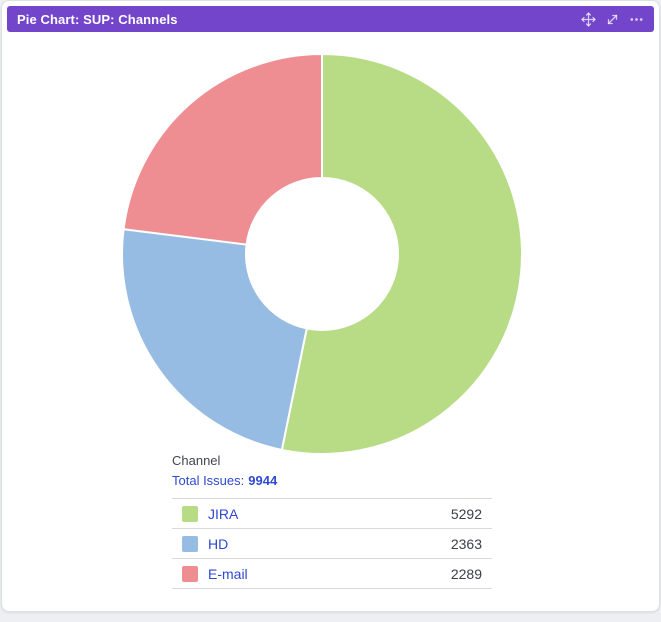 Image resolution: width=661 pixels, height=622 pixels. What do you see at coordinates (97, 19) in the screenshot?
I see `gadget-title: Pie Chart: SUP: Channels` at bounding box center [97, 19].